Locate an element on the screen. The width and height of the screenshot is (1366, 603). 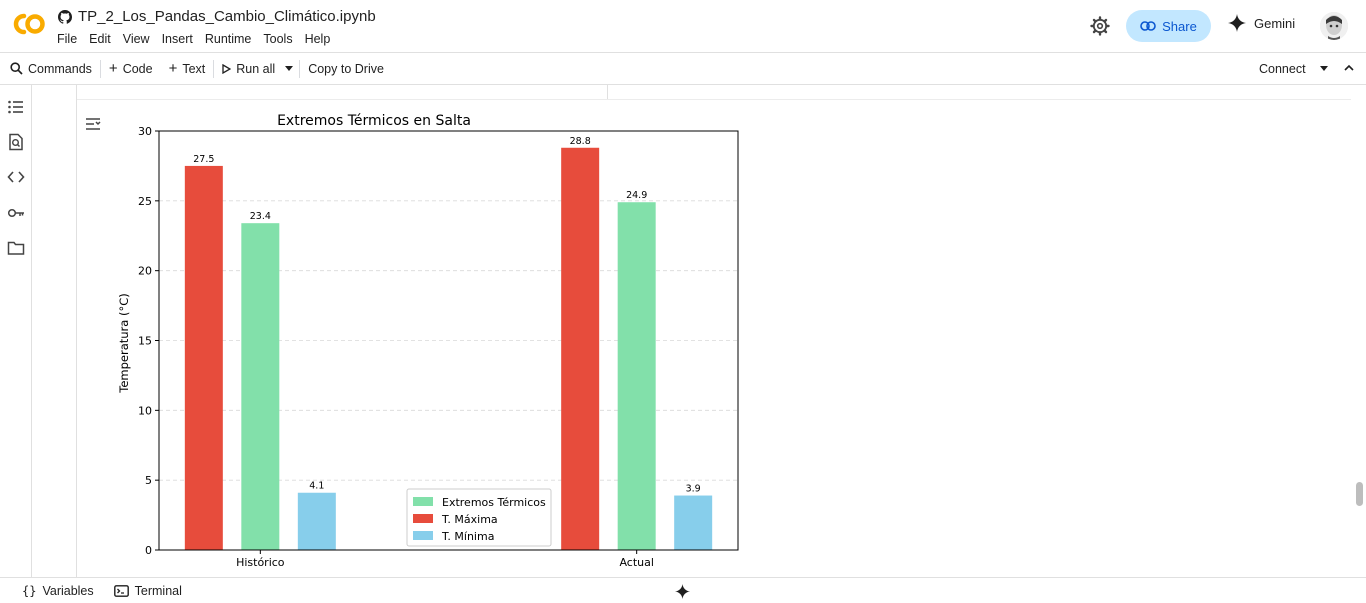
y-tick-label: 20 is located at coordinates (145, 271).